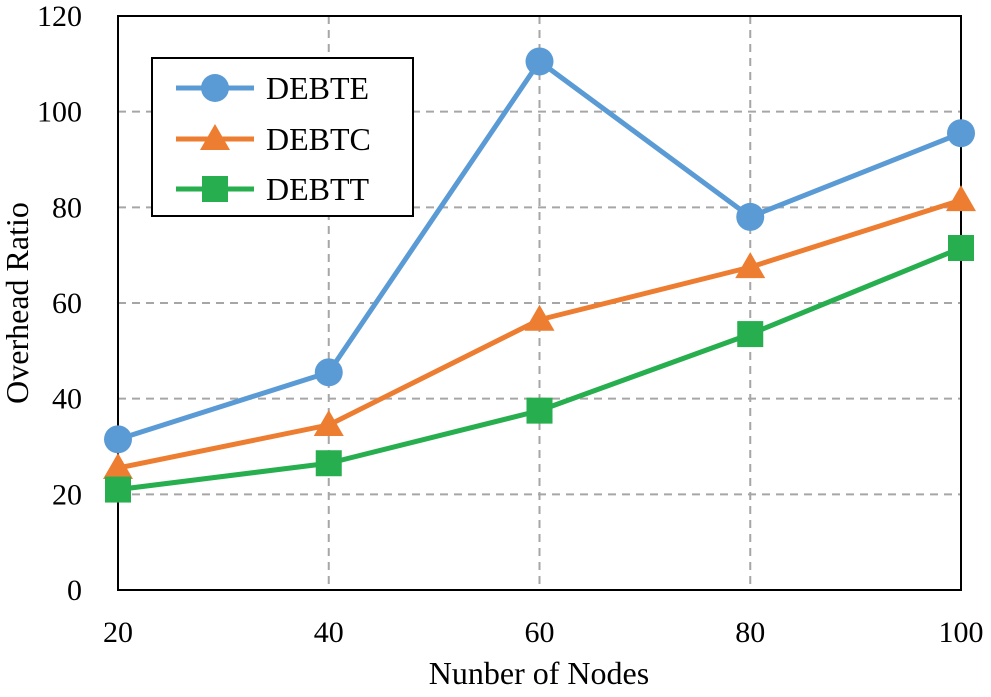 The width and height of the screenshot is (991, 697). I want to click on x-tick-label: 60, so click(540, 632).